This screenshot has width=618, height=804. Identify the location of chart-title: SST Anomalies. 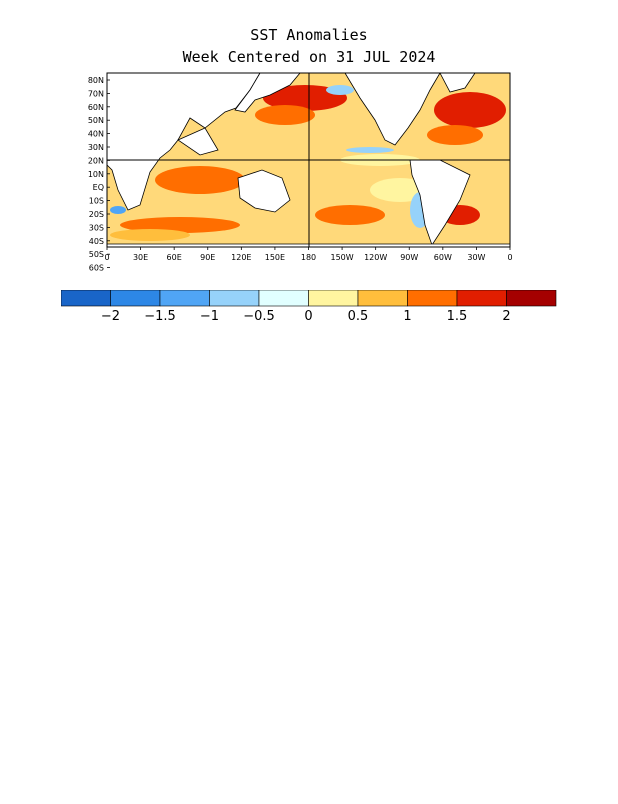
(309, 35).